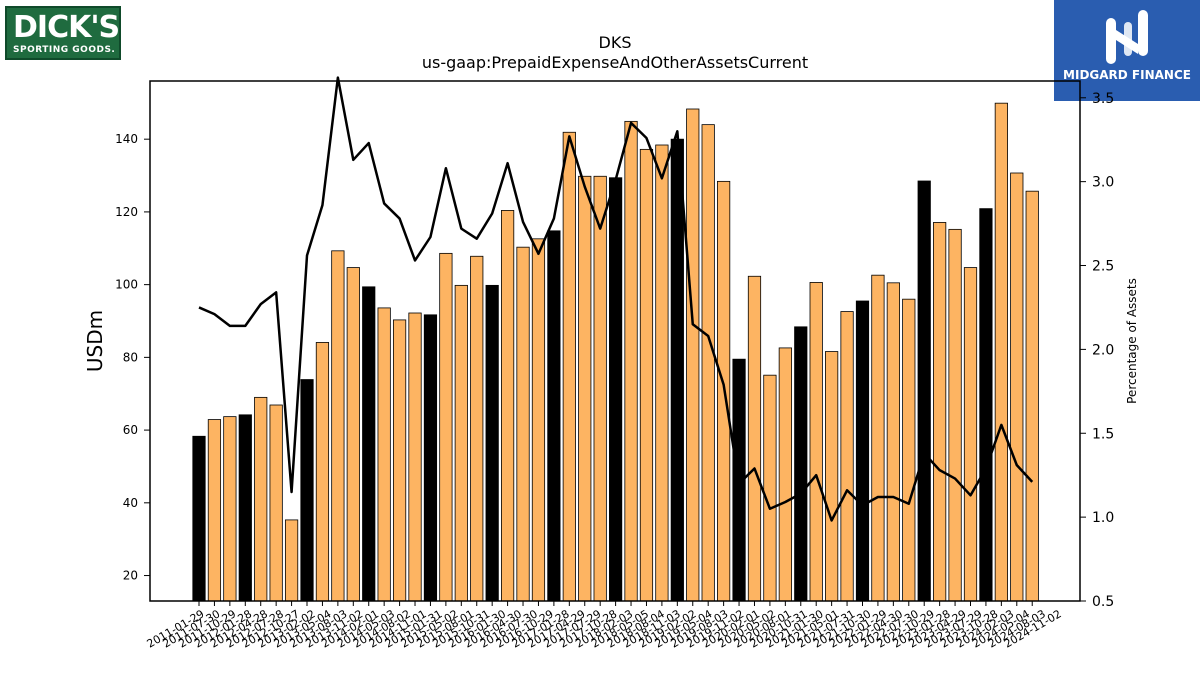  Describe the element at coordinates (1103, 183) in the screenshot. I see `y2-tick-label: 3.0` at that location.